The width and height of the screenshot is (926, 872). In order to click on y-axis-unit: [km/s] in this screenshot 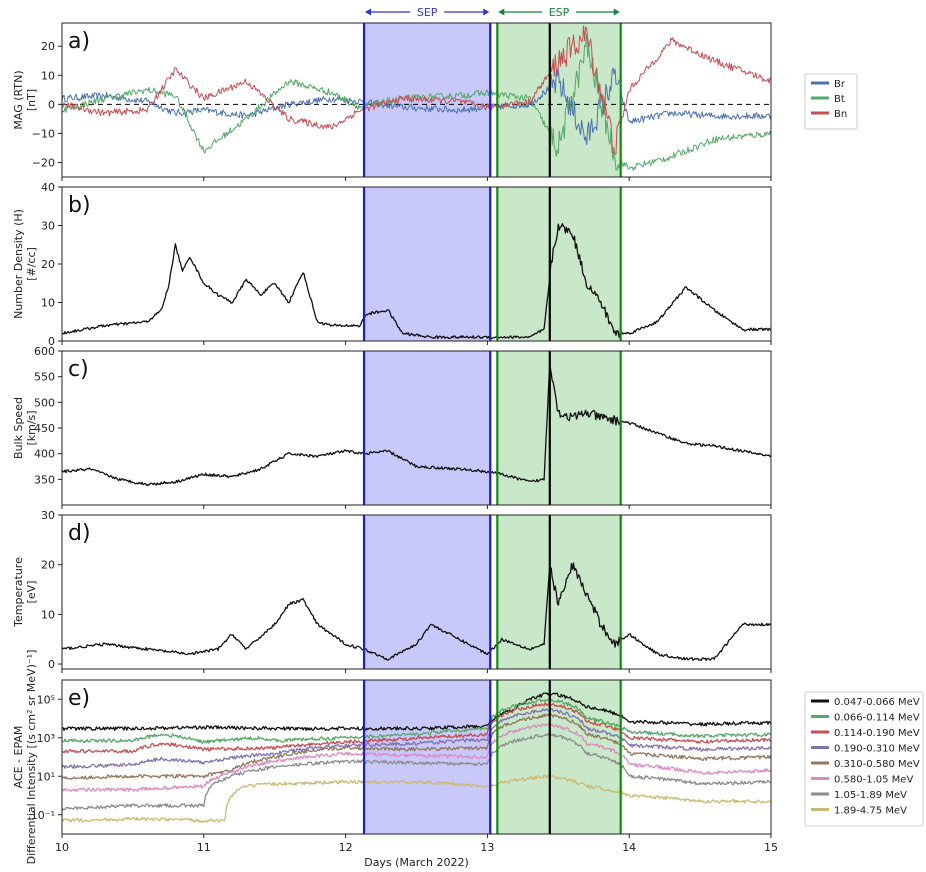, I will do `click(31, 427)`.